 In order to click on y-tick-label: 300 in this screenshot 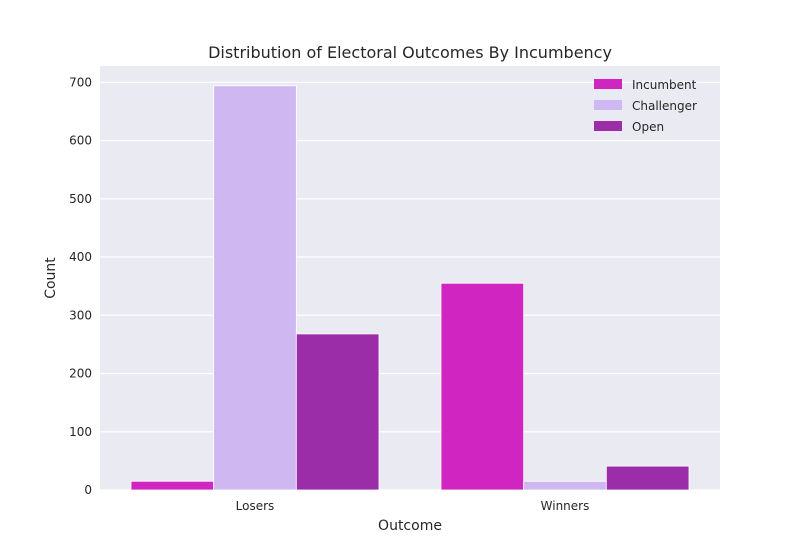, I will do `click(80, 315)`.